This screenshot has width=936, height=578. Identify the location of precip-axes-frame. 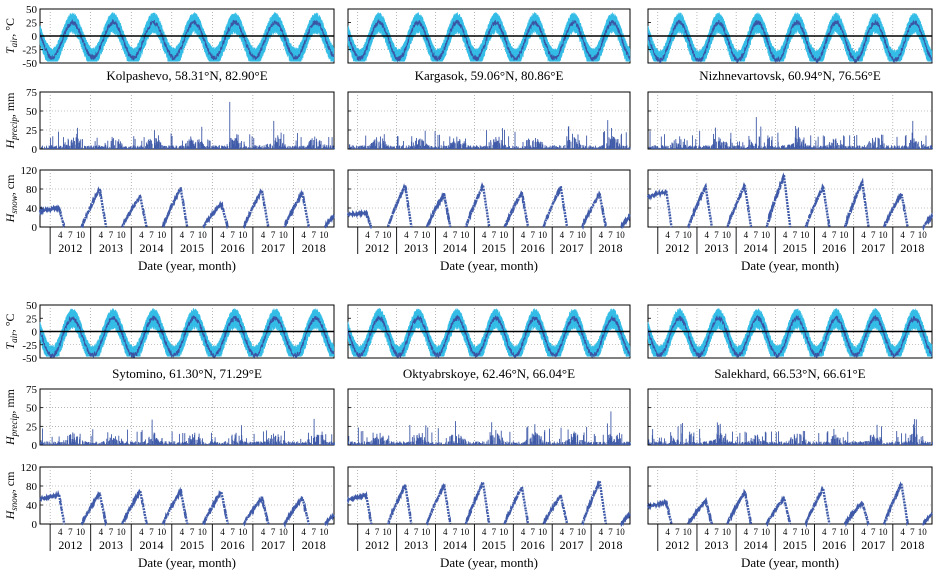
(187, 120).